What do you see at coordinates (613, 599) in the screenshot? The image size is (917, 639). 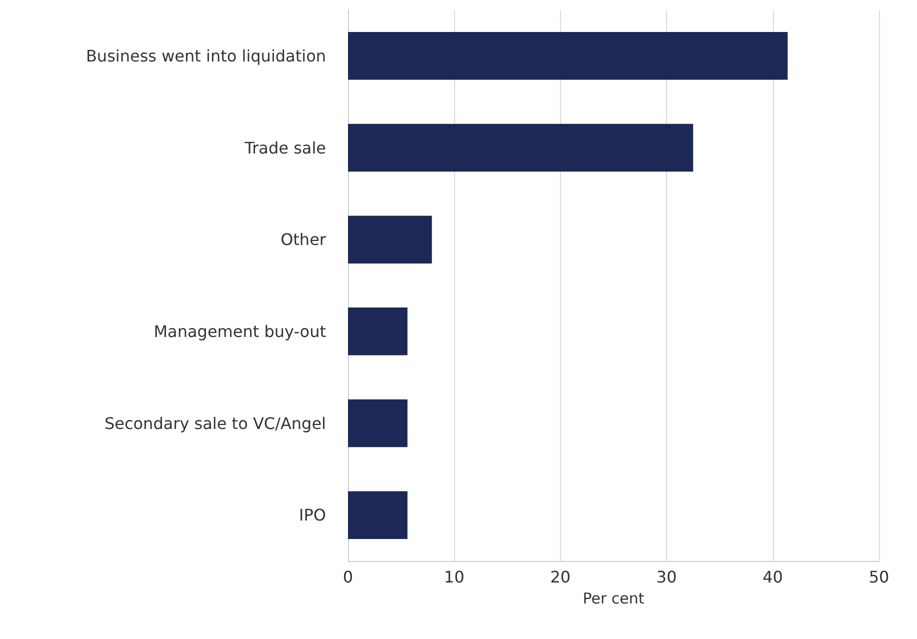 I see `x-axis-title: Per cent` at bounding box center [613, 599].